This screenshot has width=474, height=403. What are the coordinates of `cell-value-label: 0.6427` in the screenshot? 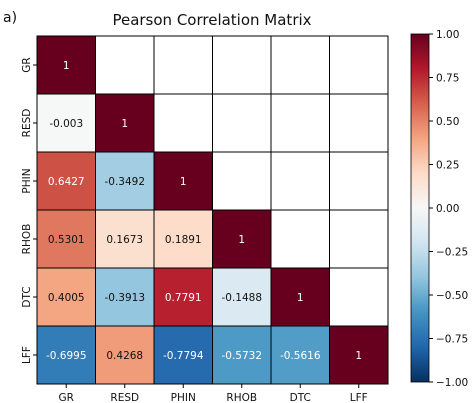 It's located at (66, 182).